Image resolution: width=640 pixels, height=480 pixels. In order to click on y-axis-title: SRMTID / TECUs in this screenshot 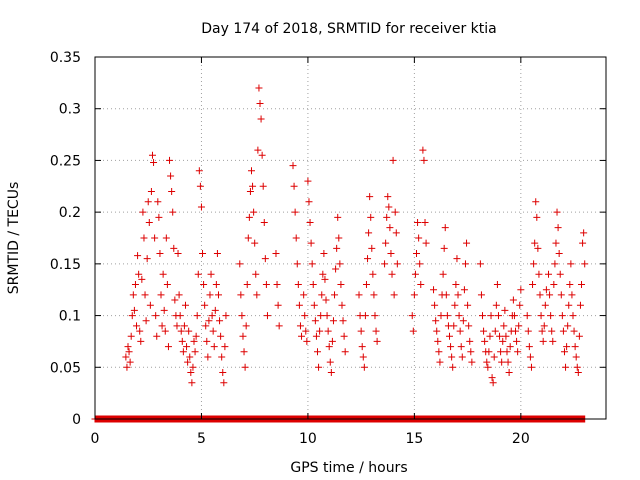, I will do `click(14, 238)`.